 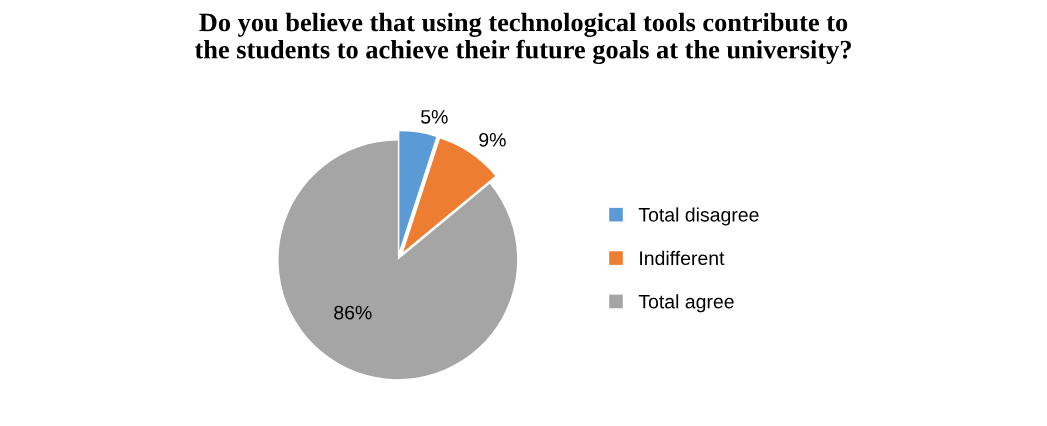 What do you see at coordinates (353, 312) in the screenshot?
I see `data-label: 86%` at bounding box center [353, 312].